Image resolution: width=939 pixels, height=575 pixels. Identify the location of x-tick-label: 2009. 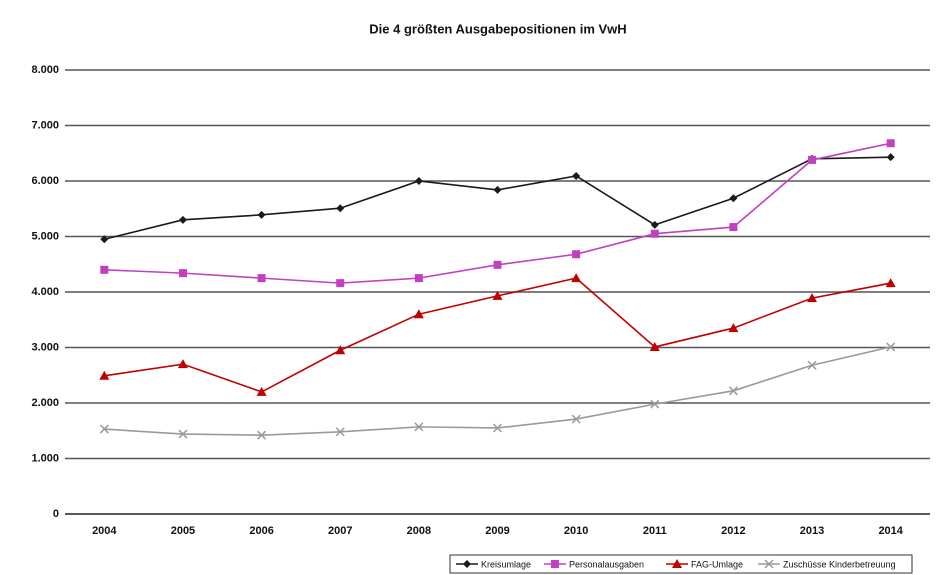
(497, 531).